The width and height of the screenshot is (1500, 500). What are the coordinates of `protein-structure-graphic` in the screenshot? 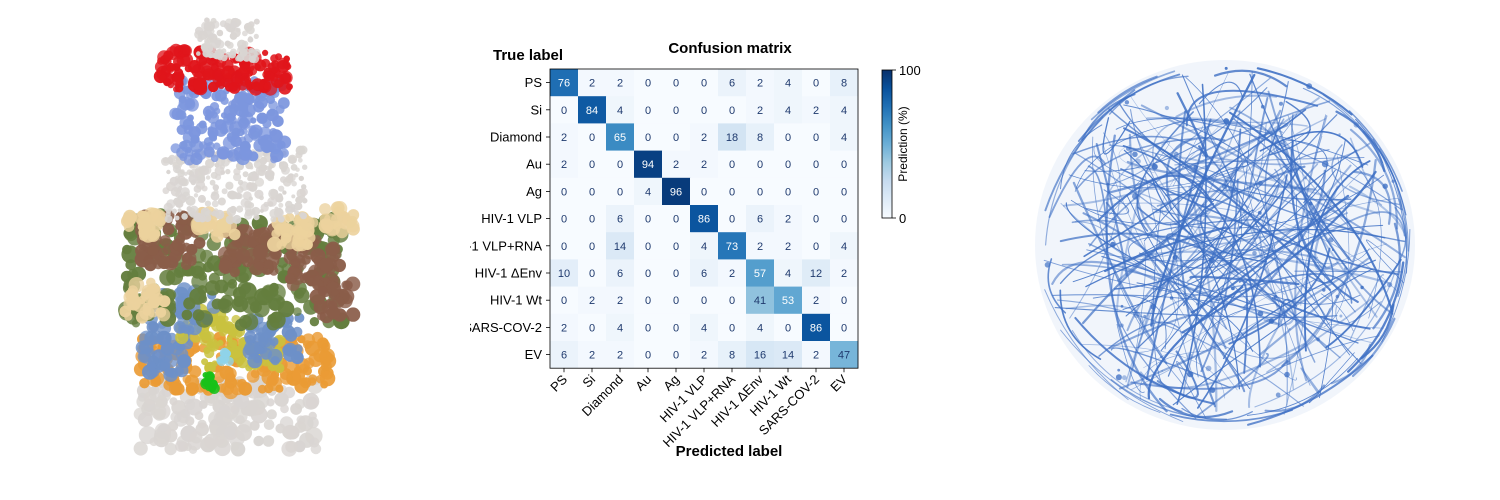 It's located at (239, 237).